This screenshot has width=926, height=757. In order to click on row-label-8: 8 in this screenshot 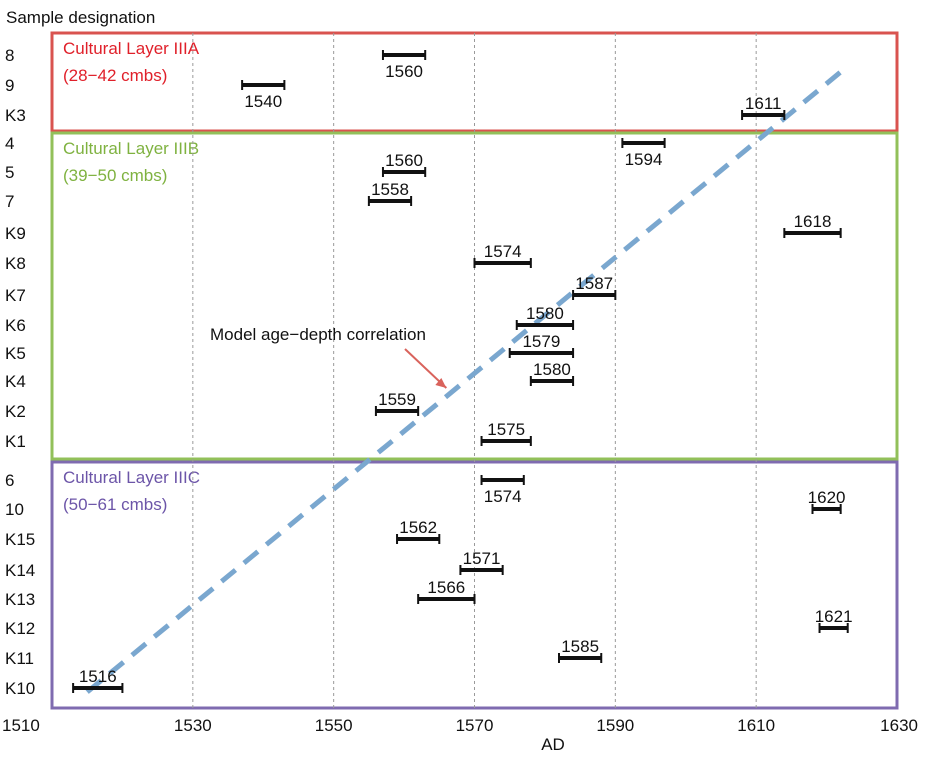, I will do `click(9, 55)`.